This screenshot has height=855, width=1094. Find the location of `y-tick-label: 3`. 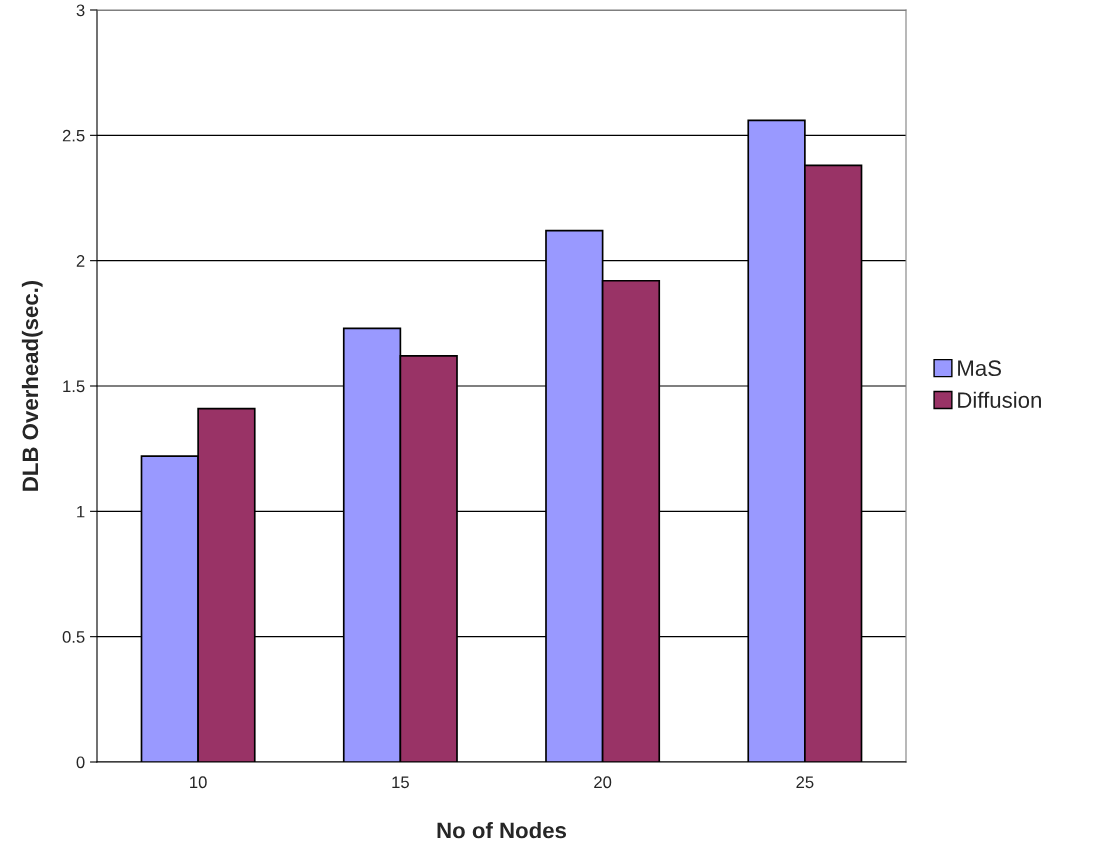

y-tick-label: 3 is located at coordinates (80, 10).